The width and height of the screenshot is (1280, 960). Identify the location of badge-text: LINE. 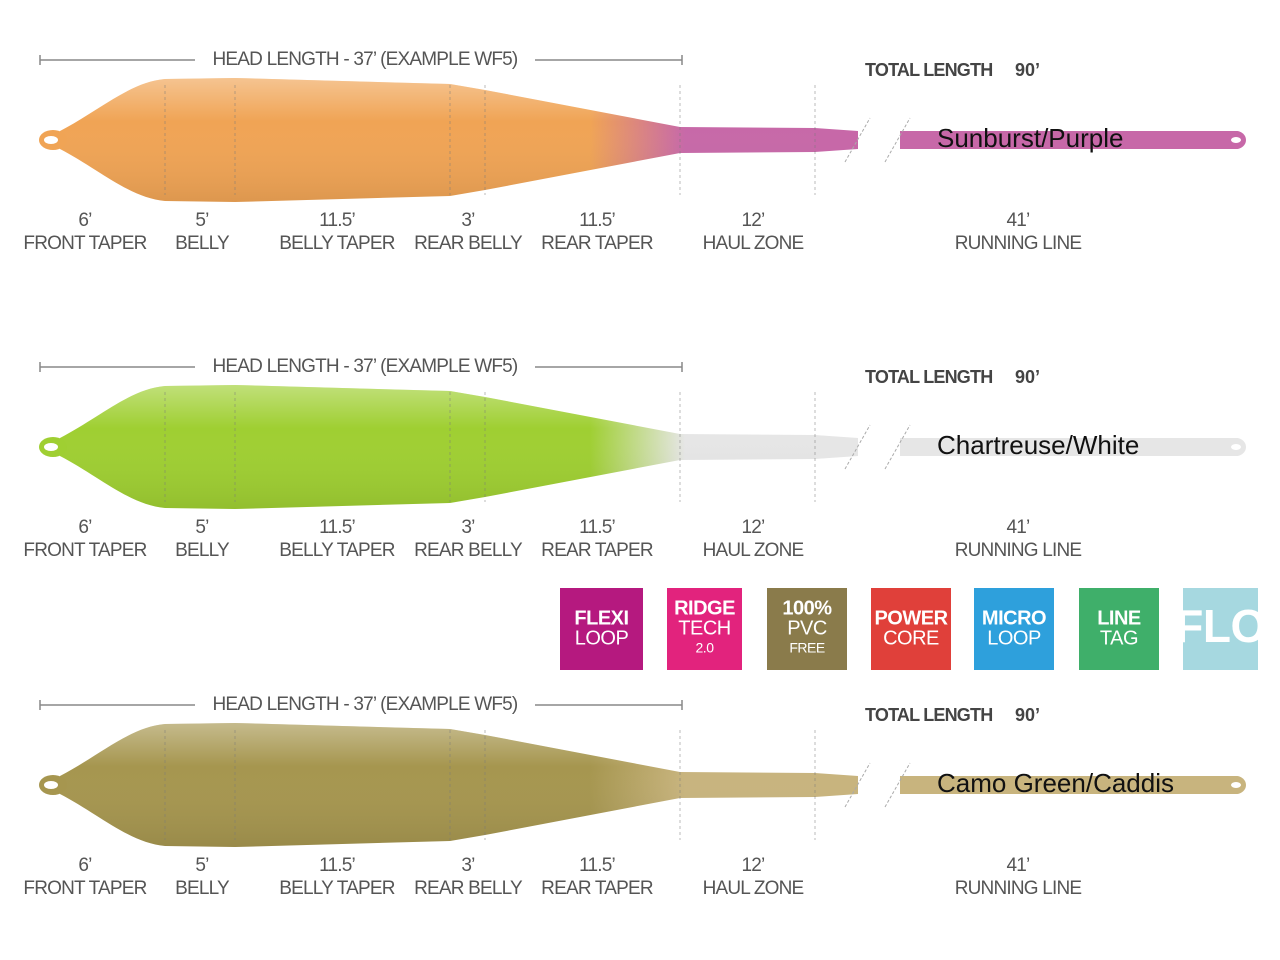
(1119, 618).